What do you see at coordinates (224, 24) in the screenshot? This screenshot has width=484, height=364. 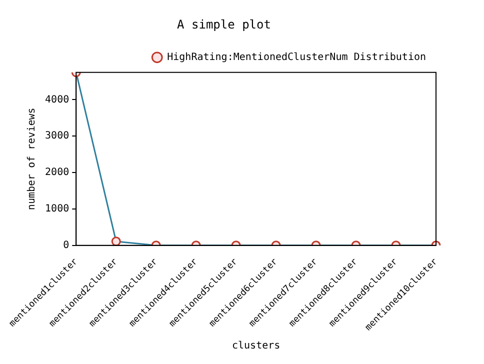 I see `chart-title: A simple plot` at bounding box center [224, 24].